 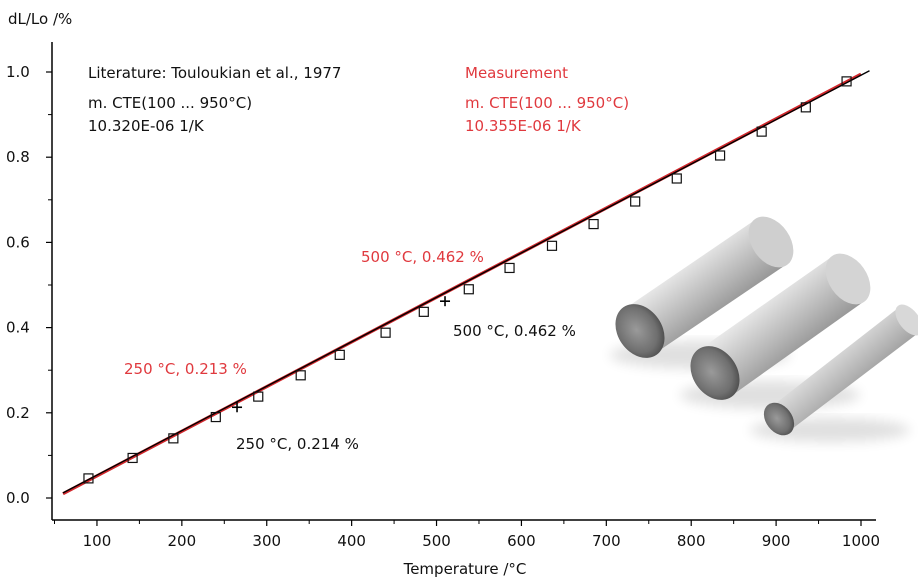 I want to click on x-axis-title: Temperature /°C, so click(x=465, y=568).